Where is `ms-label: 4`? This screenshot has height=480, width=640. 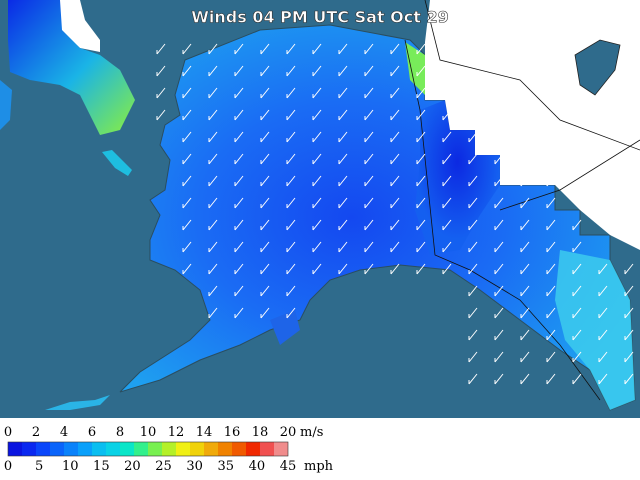 ms-label: 4 is located at coordinates (64, 432).